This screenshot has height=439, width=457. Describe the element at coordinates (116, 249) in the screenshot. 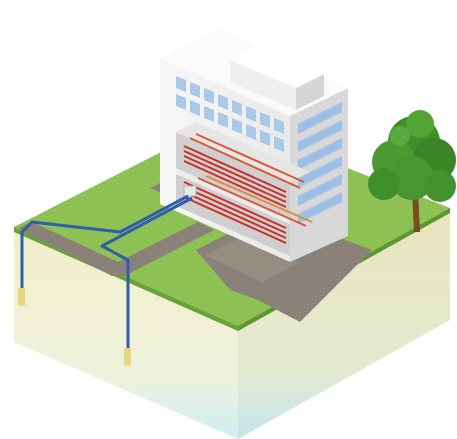

I see `pipe-trench` at that location.